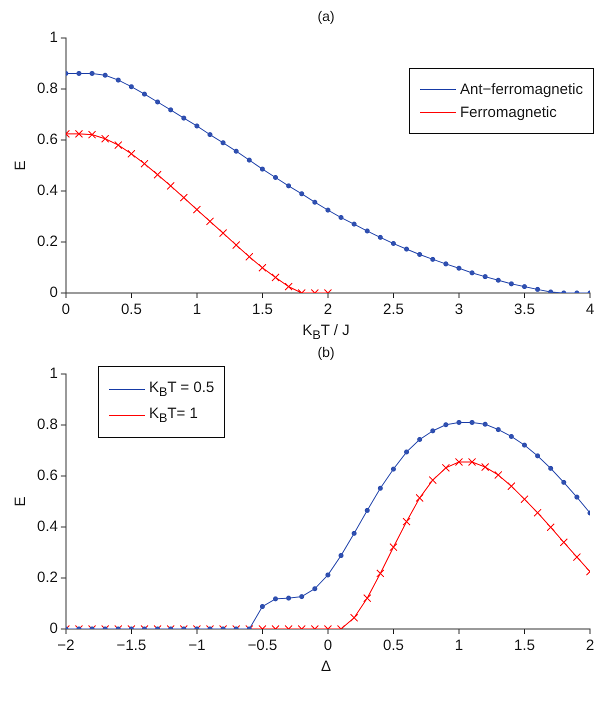 This screenshot has width=612, height=705. I want to click on legend-label: K$_{B}$T = 0.5, so click(181, 389).